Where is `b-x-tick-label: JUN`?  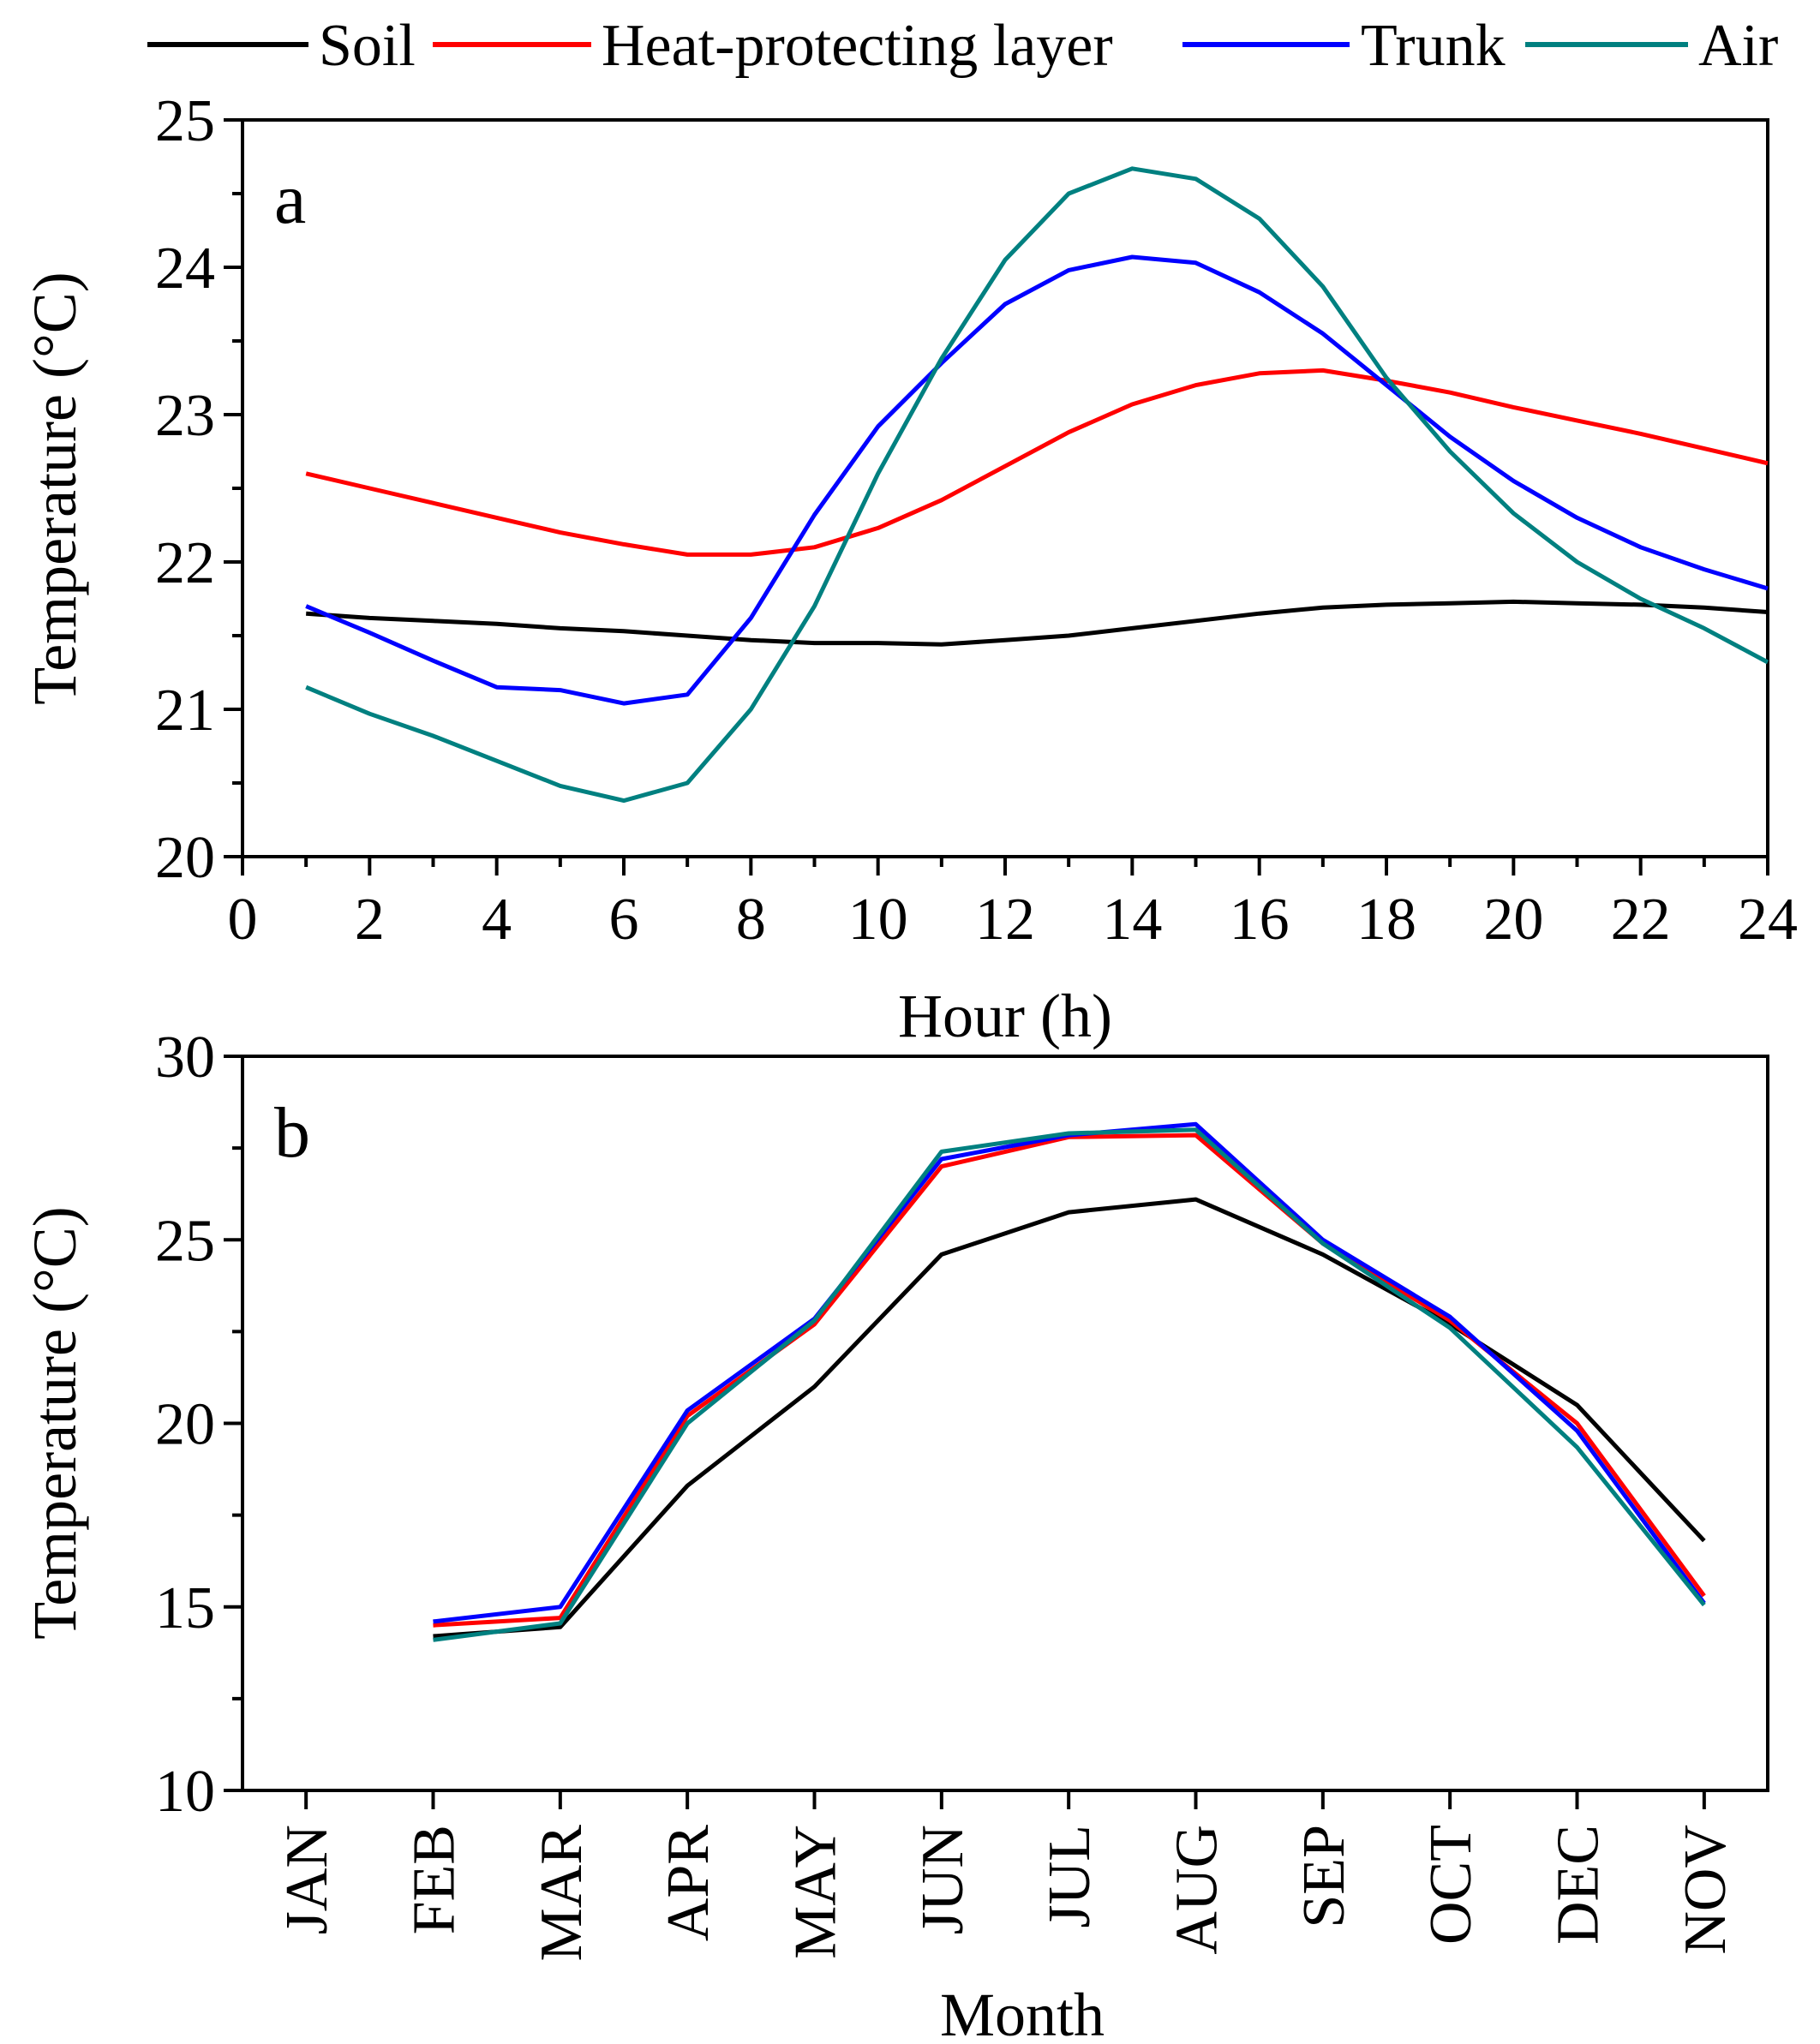
b-x-tick-label: JUN is located at coordinates (943, 1879).